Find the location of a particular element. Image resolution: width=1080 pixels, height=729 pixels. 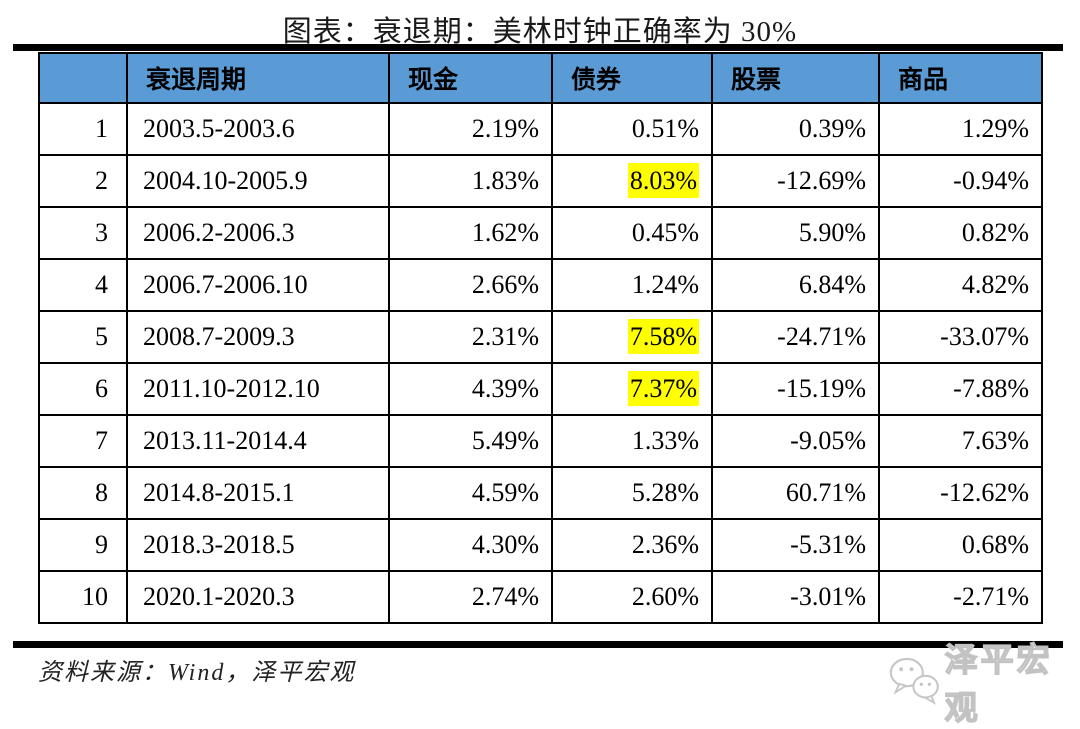

header-cell-cash: 现金 is located at coordinates (470, 78).